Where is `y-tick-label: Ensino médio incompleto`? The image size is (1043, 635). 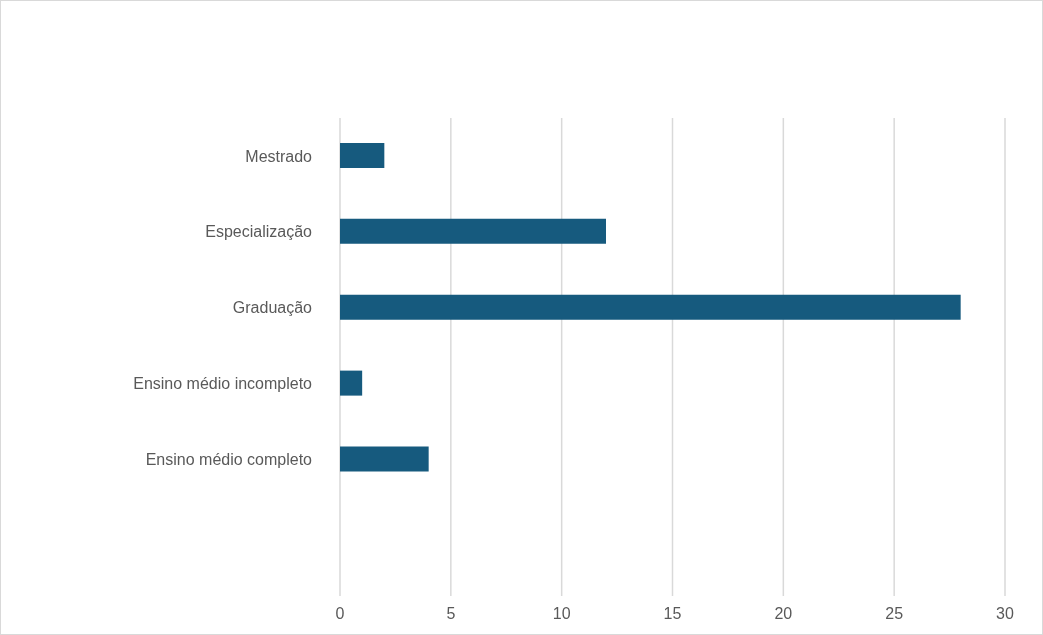 y-tick-label: Ensino médio incompleto is located at coordinates (223, 384).